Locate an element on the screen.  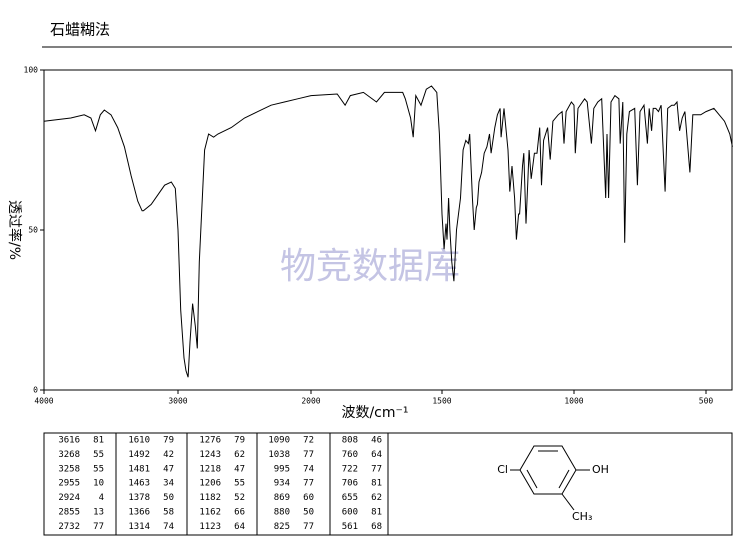
peak-transmittance: 13 is located at coordinates (98, 513).